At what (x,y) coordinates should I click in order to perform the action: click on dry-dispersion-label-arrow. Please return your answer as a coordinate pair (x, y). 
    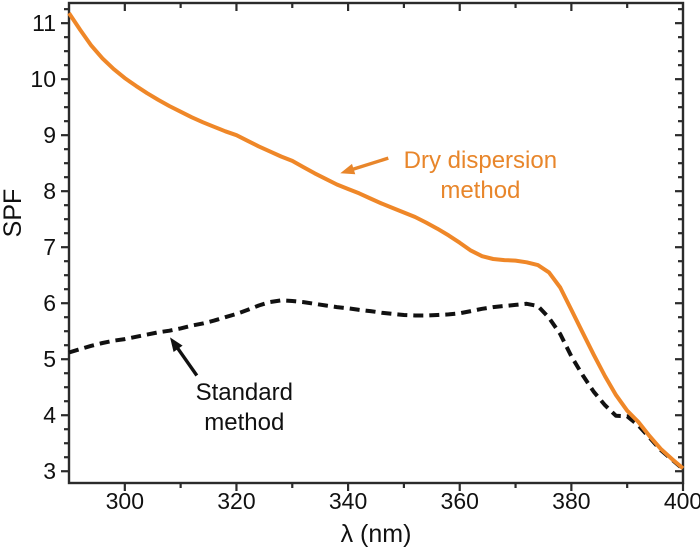
    Looking at the image, I should click on (370, 164).